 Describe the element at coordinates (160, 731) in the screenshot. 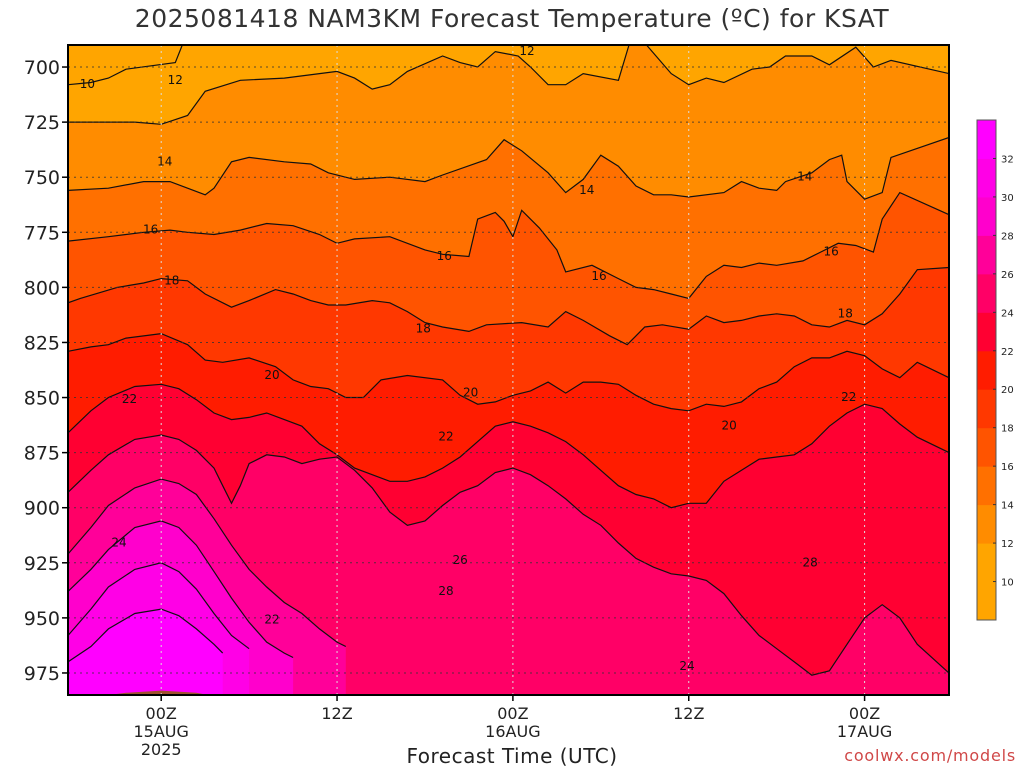

I see `x-tick-label: 15AUG` at that location.